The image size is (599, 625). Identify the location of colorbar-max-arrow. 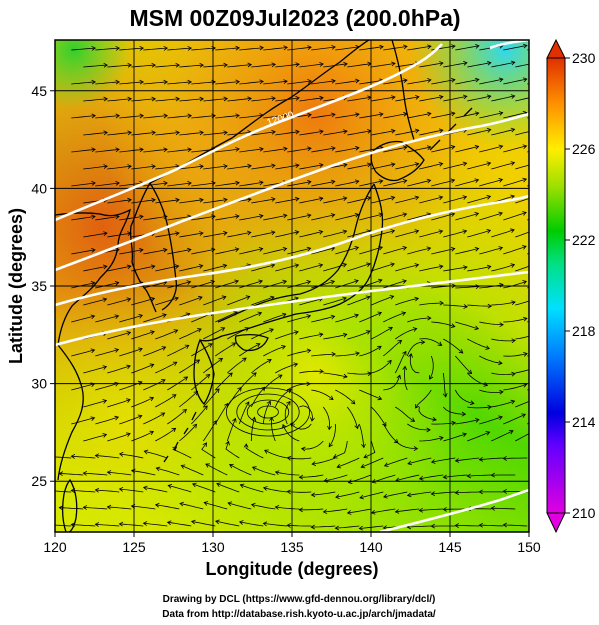
(556, 48).